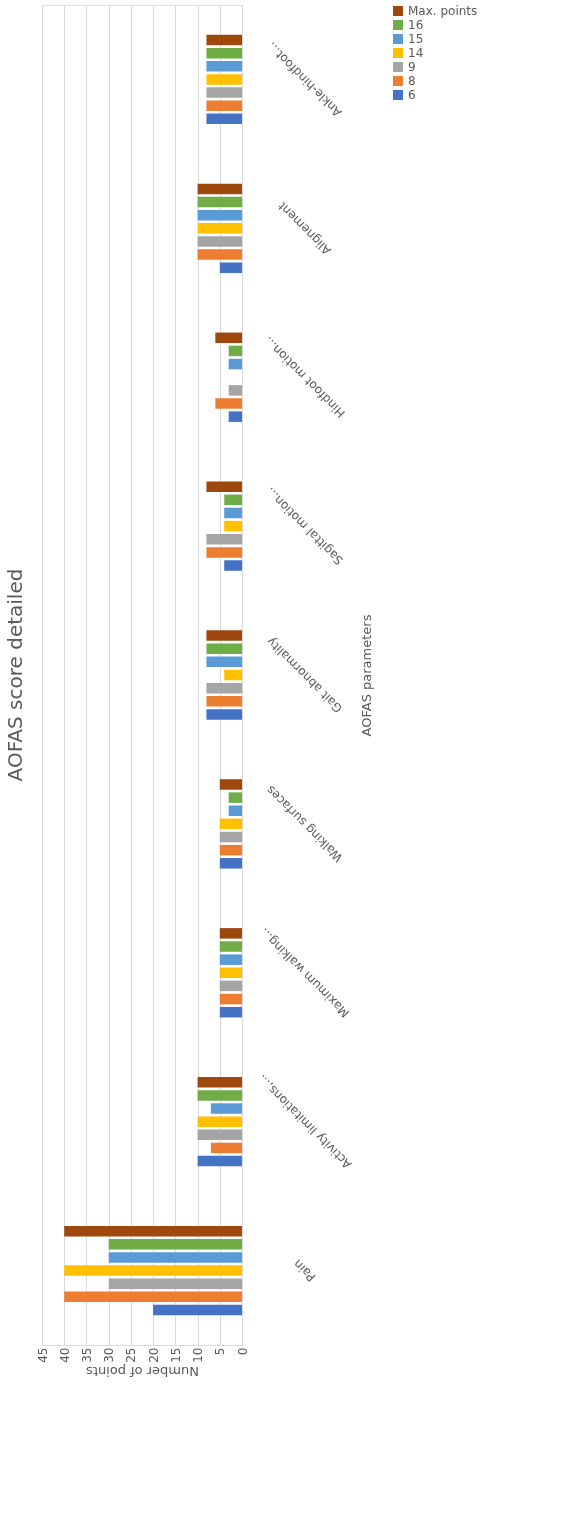 Image resolution: width=564 pixels, height=1527 pixels. What do you see at coordinates (416, 25) in the screenshot?
I see `legend-label: 16` at bounding box center [416, 25].